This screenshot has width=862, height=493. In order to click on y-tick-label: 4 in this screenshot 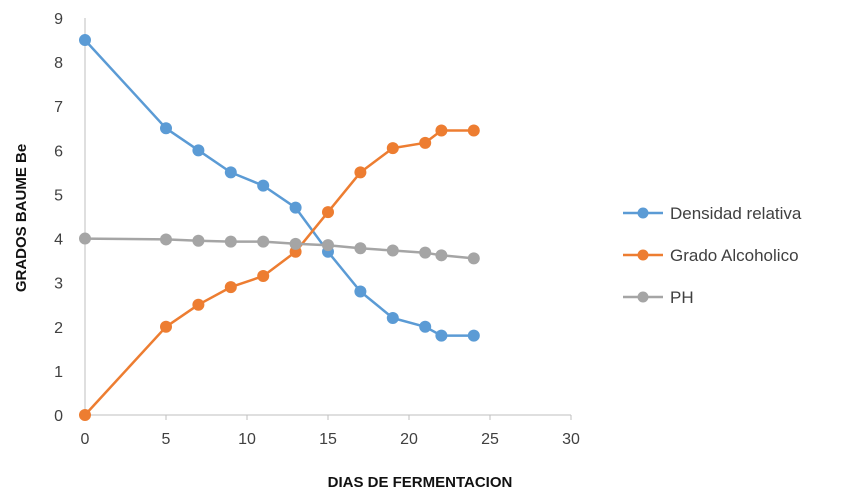, I will do `click(58, 240)`.